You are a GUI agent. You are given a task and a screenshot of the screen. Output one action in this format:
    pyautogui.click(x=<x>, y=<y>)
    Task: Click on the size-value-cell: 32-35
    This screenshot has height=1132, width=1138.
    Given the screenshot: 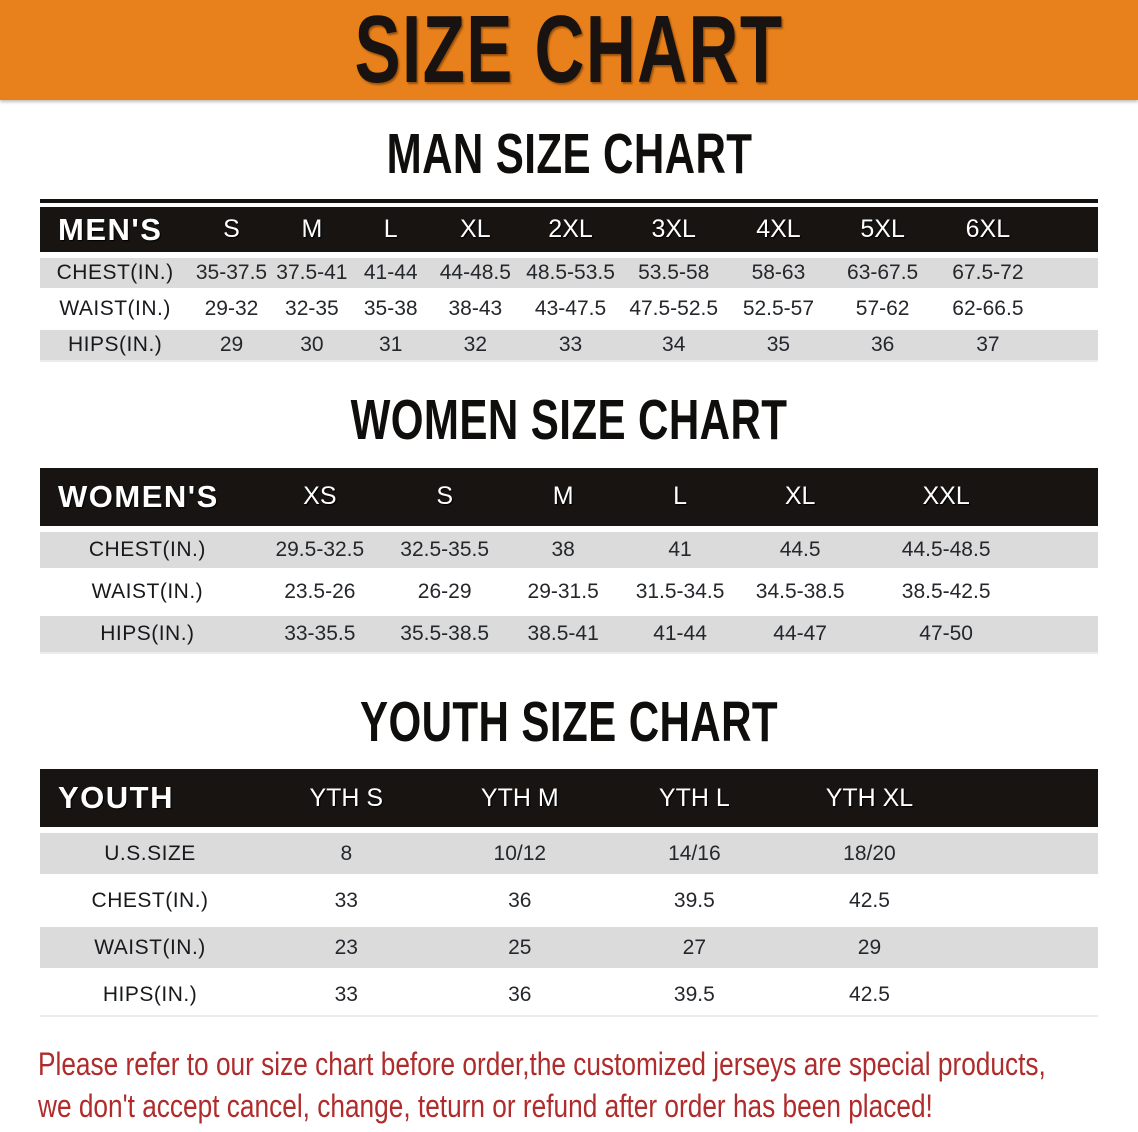 What is the action you would take?
    pyautogui.click(x=312, y=306)
    